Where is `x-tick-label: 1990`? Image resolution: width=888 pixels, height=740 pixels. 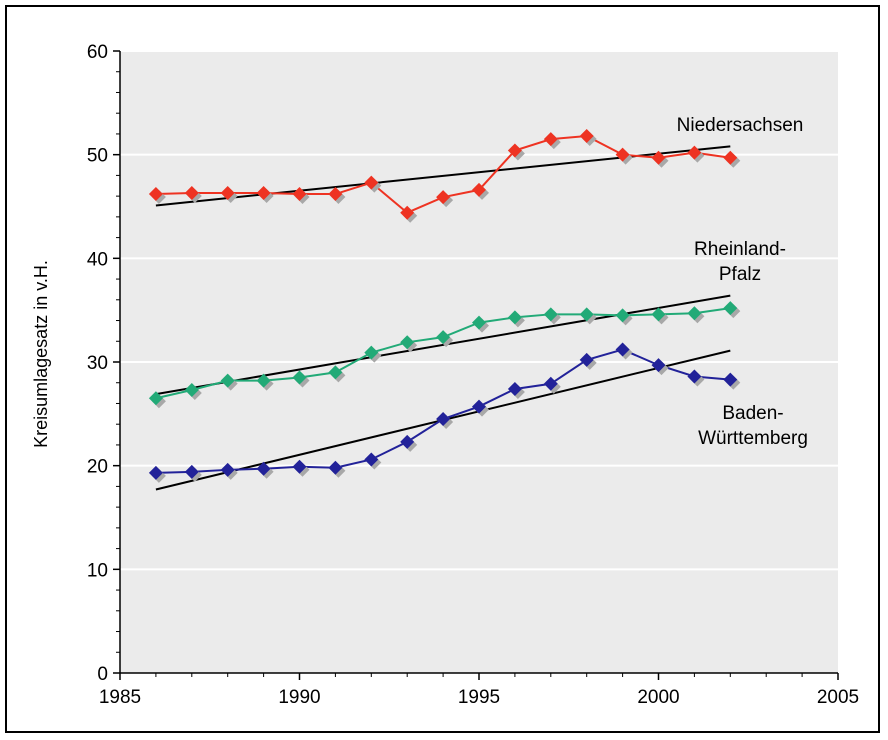
x-tick-label: 1990 is located at coordinates (299, 697).